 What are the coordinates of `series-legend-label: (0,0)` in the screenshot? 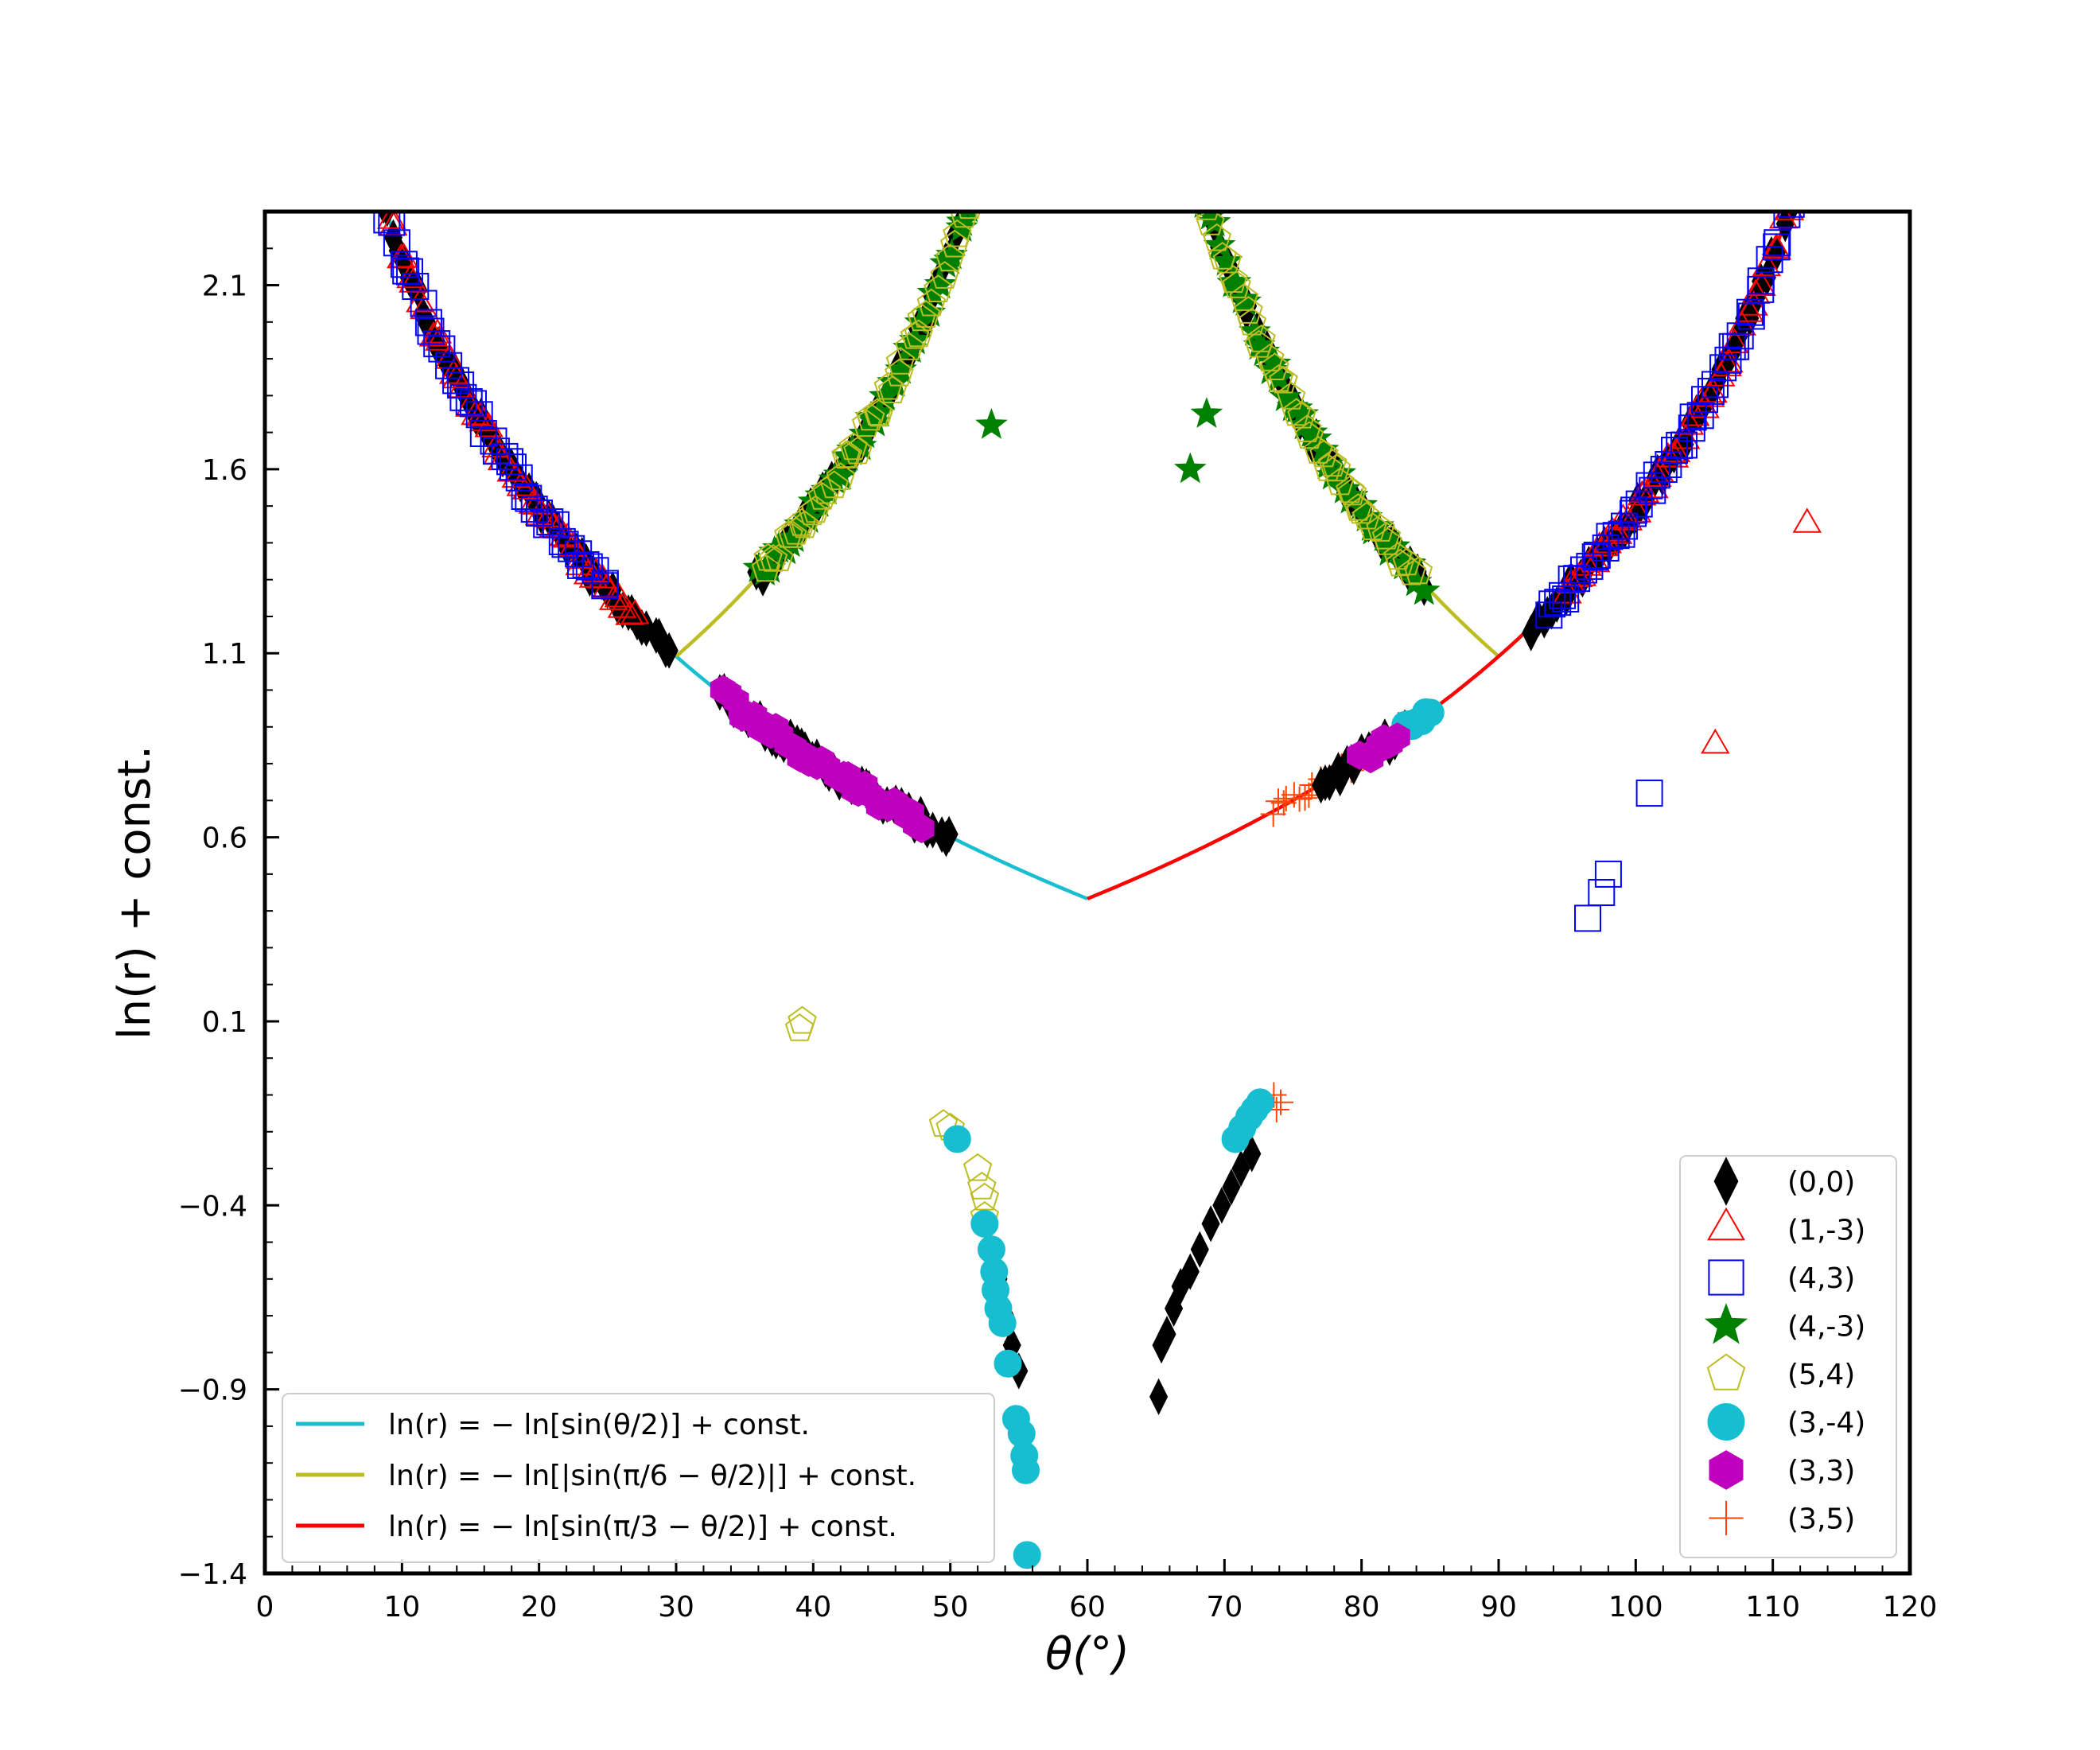 It's located at (1821, 1182).